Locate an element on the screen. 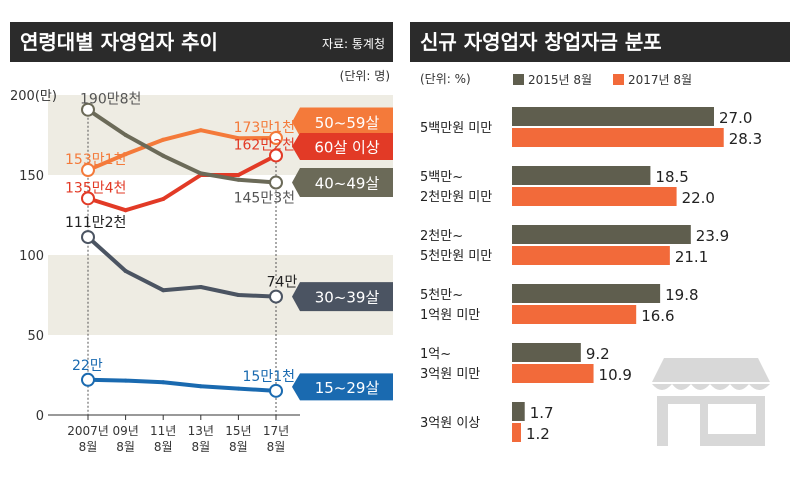 The image size is (800, 496). series-line-age40 is located at coordinates (182, 146).